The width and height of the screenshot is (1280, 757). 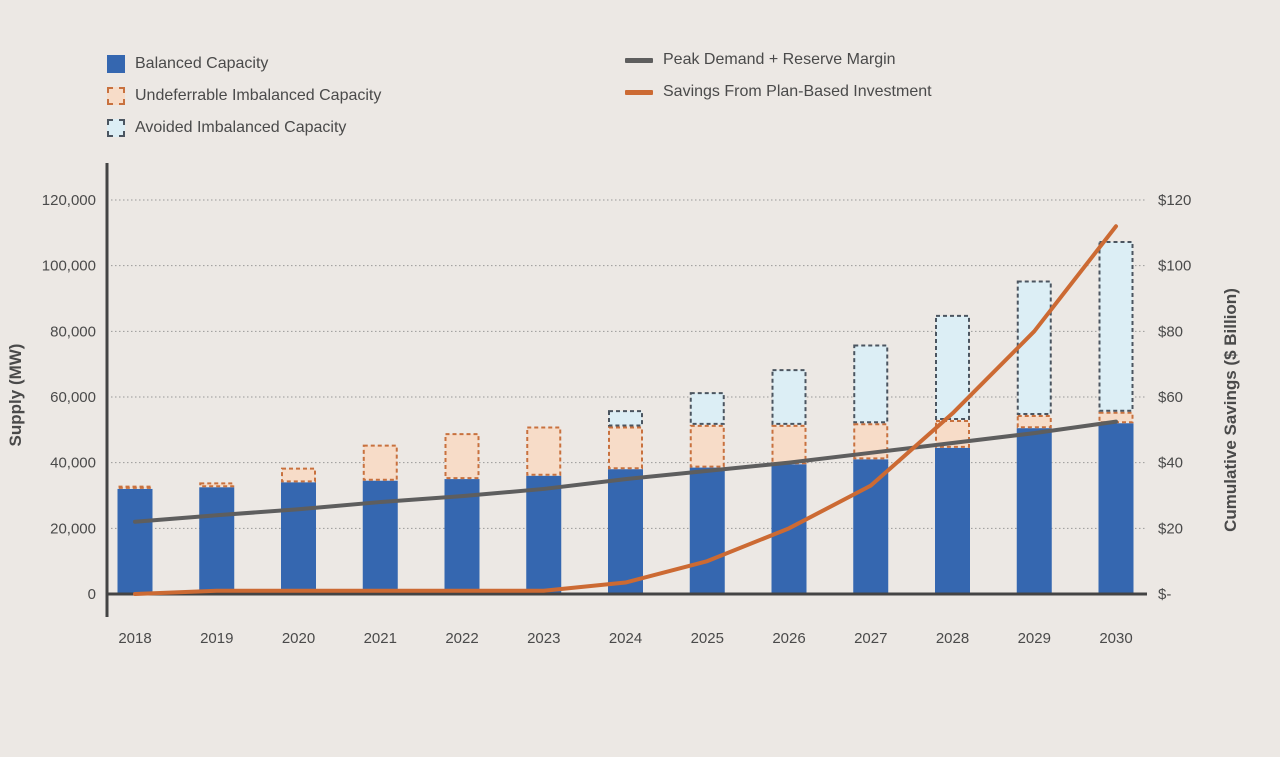 What do you see at coordinates (241, 127) in the screenshot?
I see `legend-label-avoided: Avoided Imbalanced Capacity` at bounding box center [241, 127].